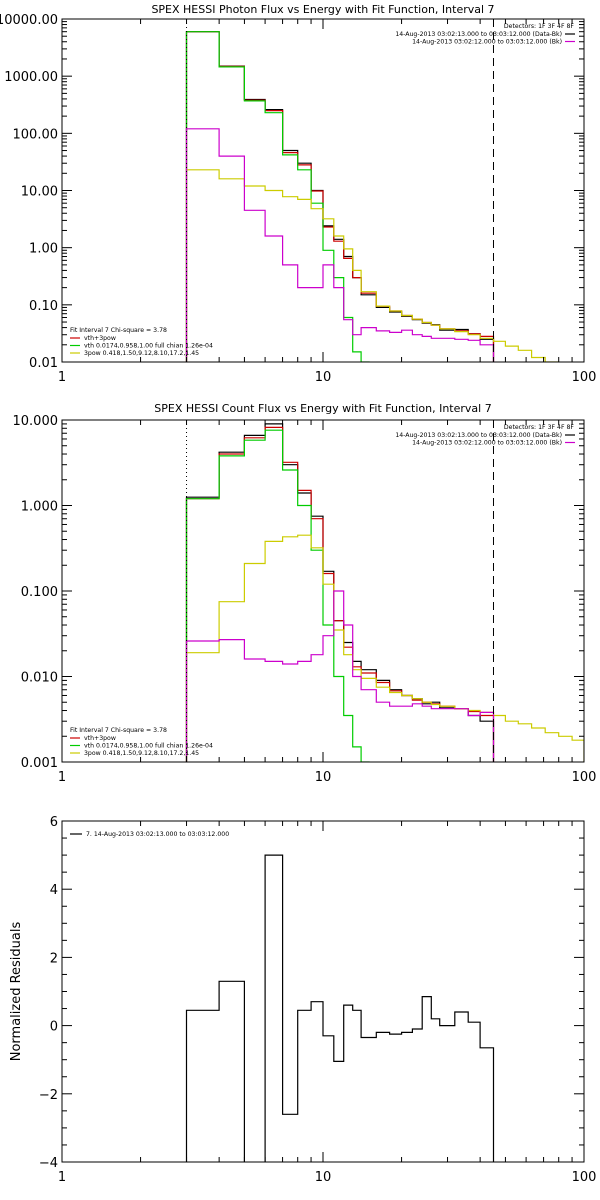 The image size is (600, 1200). What do you see at coordinates (31, 77) in the screenshot?
I see `y-tick-label: 1000.00` at bounding box center [31, 77].